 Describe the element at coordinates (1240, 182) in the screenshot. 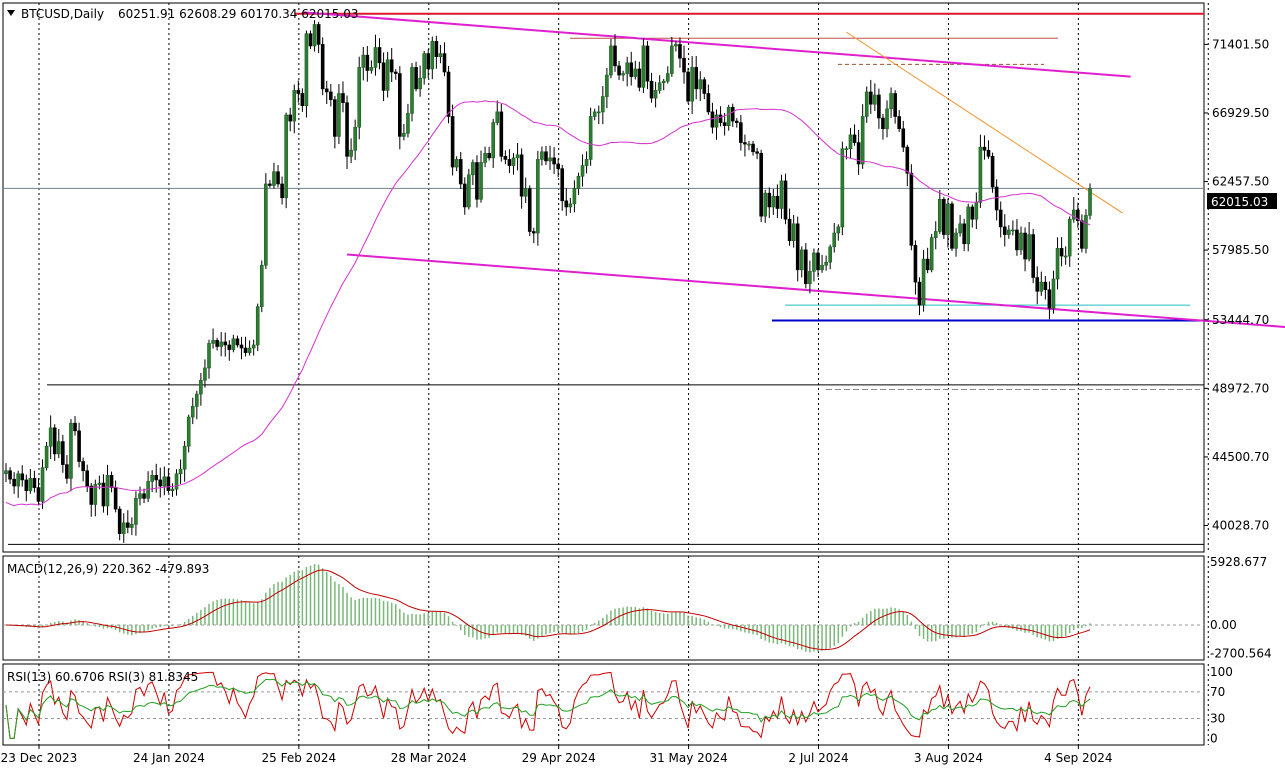

I see `price-tick-label: 62457.50` at that location.